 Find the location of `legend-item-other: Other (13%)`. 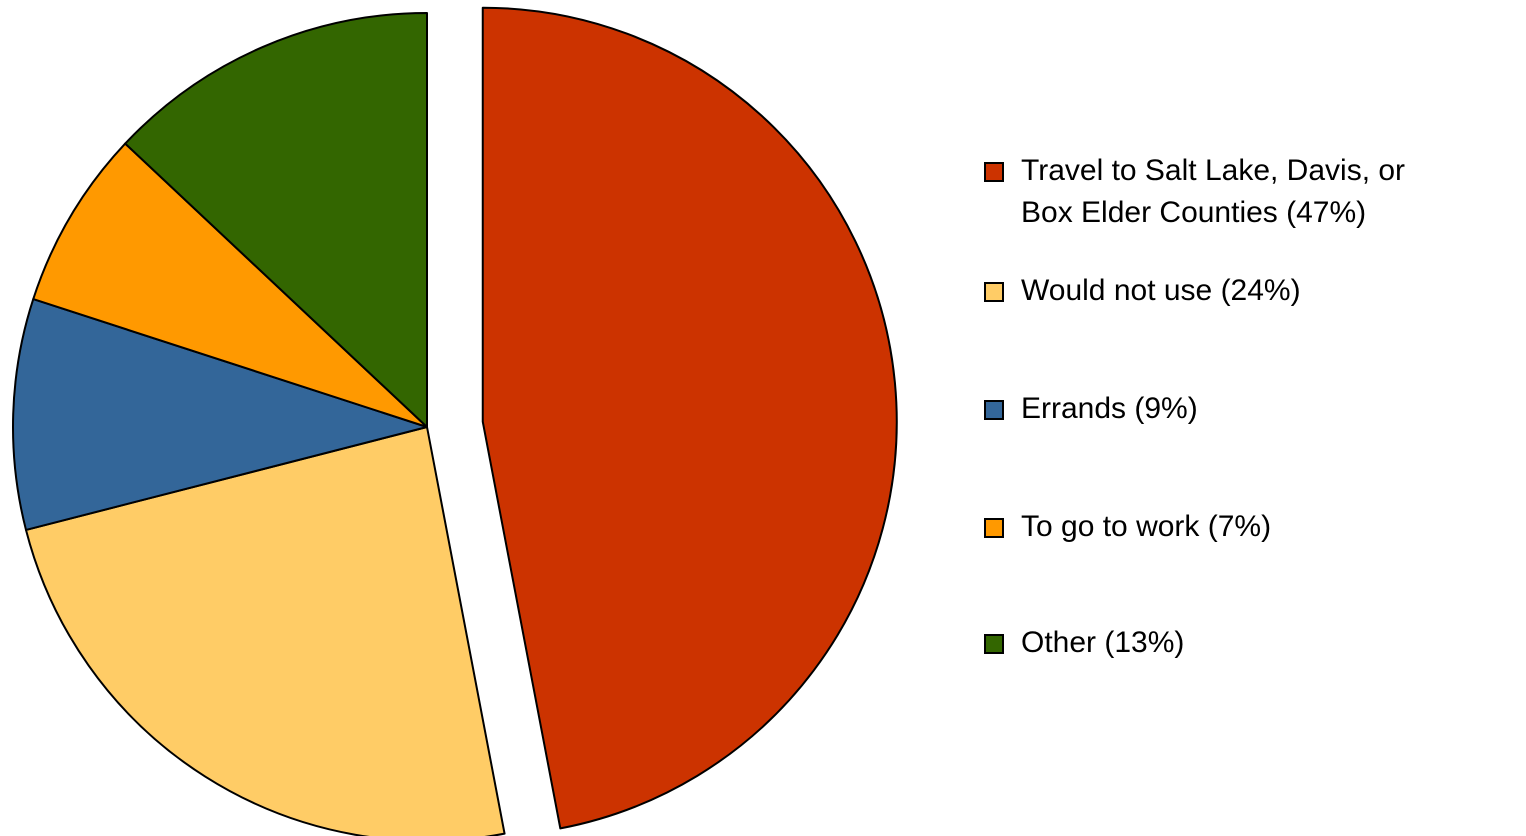

legend-item-other: Other (13%) is located at coordinates (1084, 643).